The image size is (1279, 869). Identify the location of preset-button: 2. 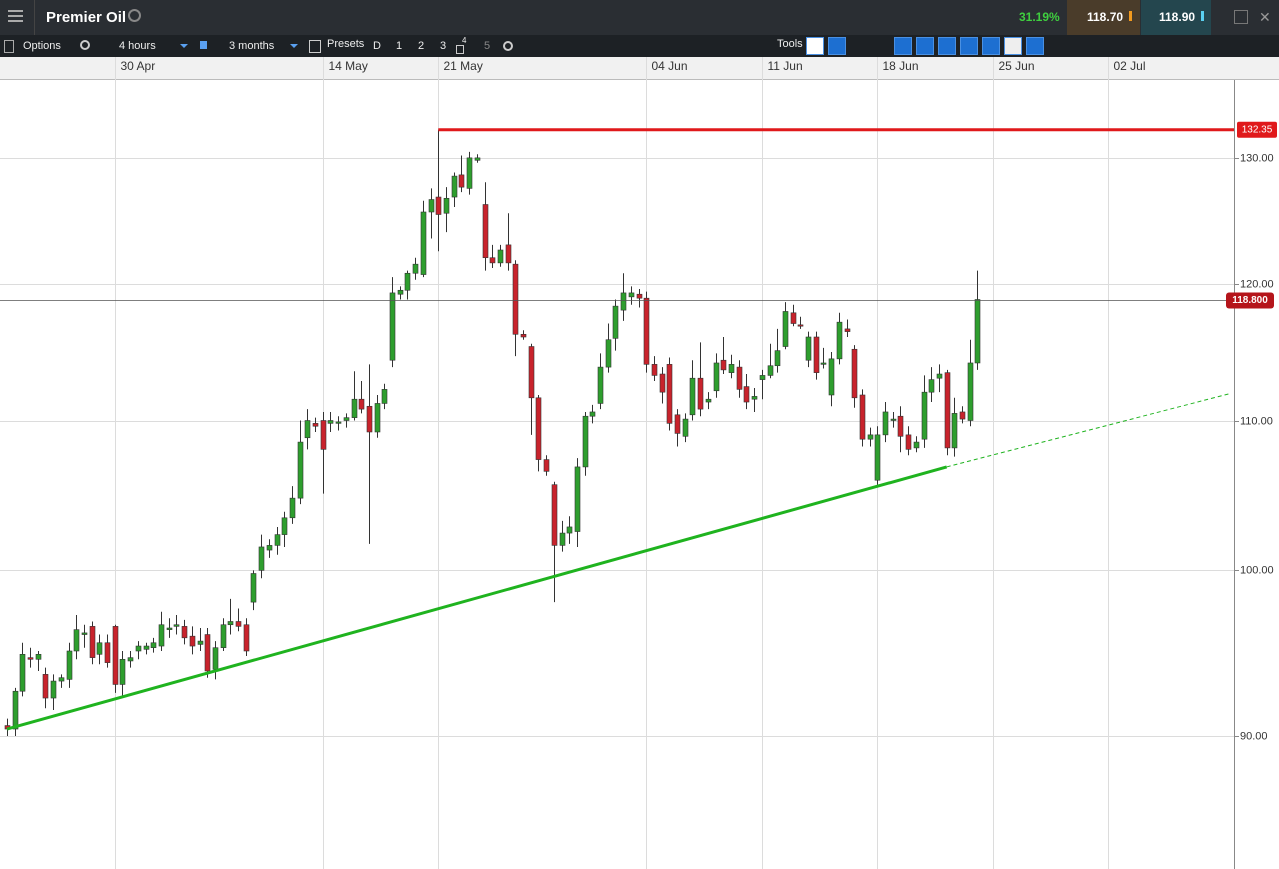
(421, 46).